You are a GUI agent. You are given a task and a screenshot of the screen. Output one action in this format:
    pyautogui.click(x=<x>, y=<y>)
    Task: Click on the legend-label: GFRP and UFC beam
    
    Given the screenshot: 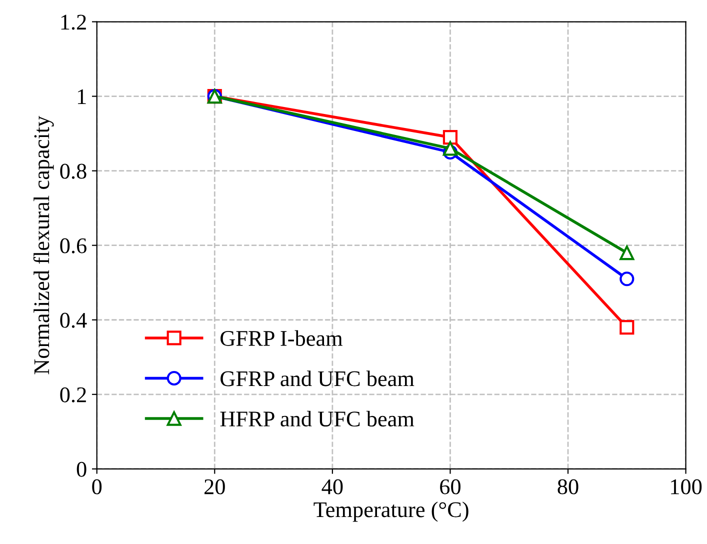 What is the action you would take?
    pyautogui.click(x=317, y=378)
    